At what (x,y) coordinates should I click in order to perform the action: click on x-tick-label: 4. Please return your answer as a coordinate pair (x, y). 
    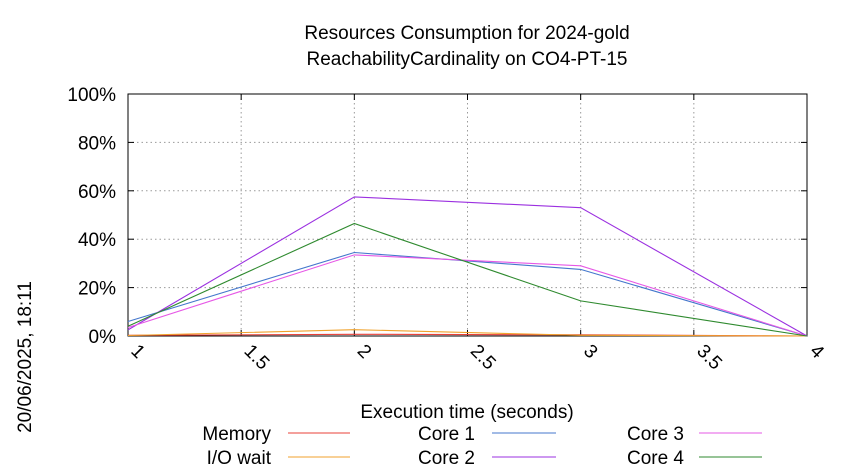
    Looking at the image, I should click on (816, 352).